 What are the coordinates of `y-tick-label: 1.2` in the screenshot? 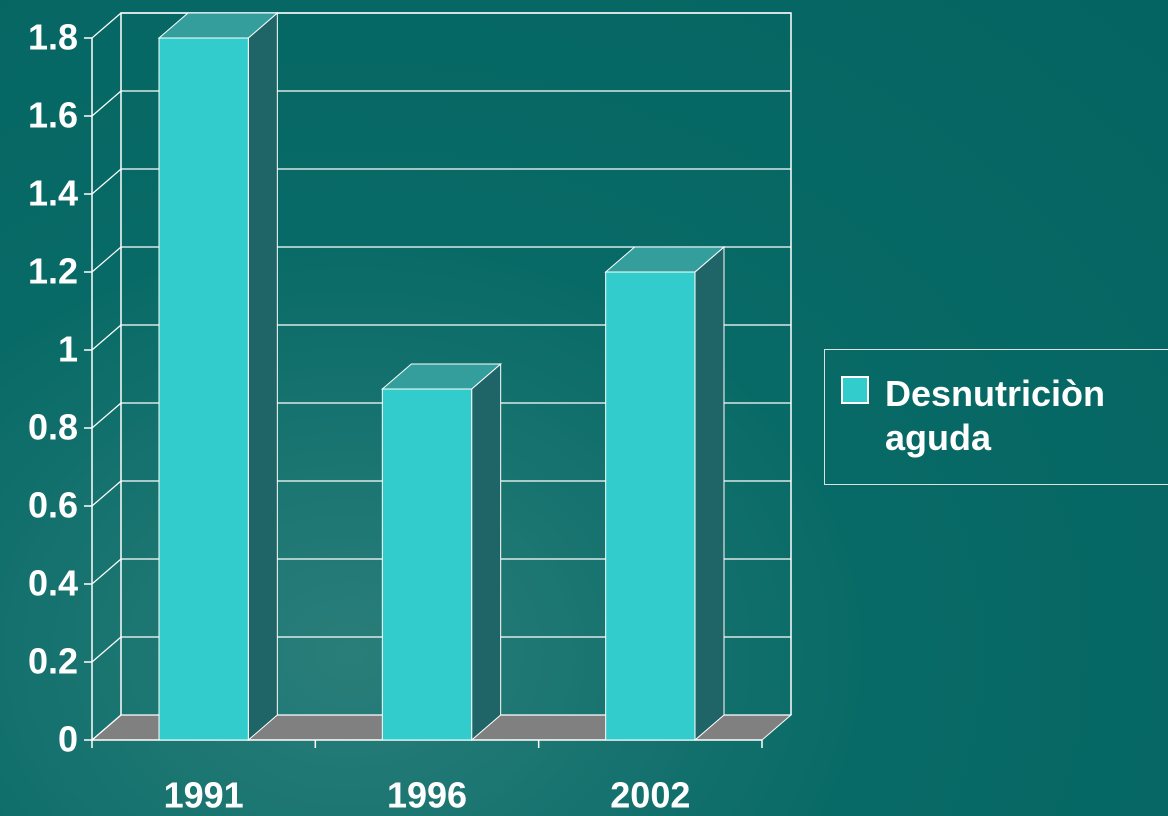 It's located at (53, 271).